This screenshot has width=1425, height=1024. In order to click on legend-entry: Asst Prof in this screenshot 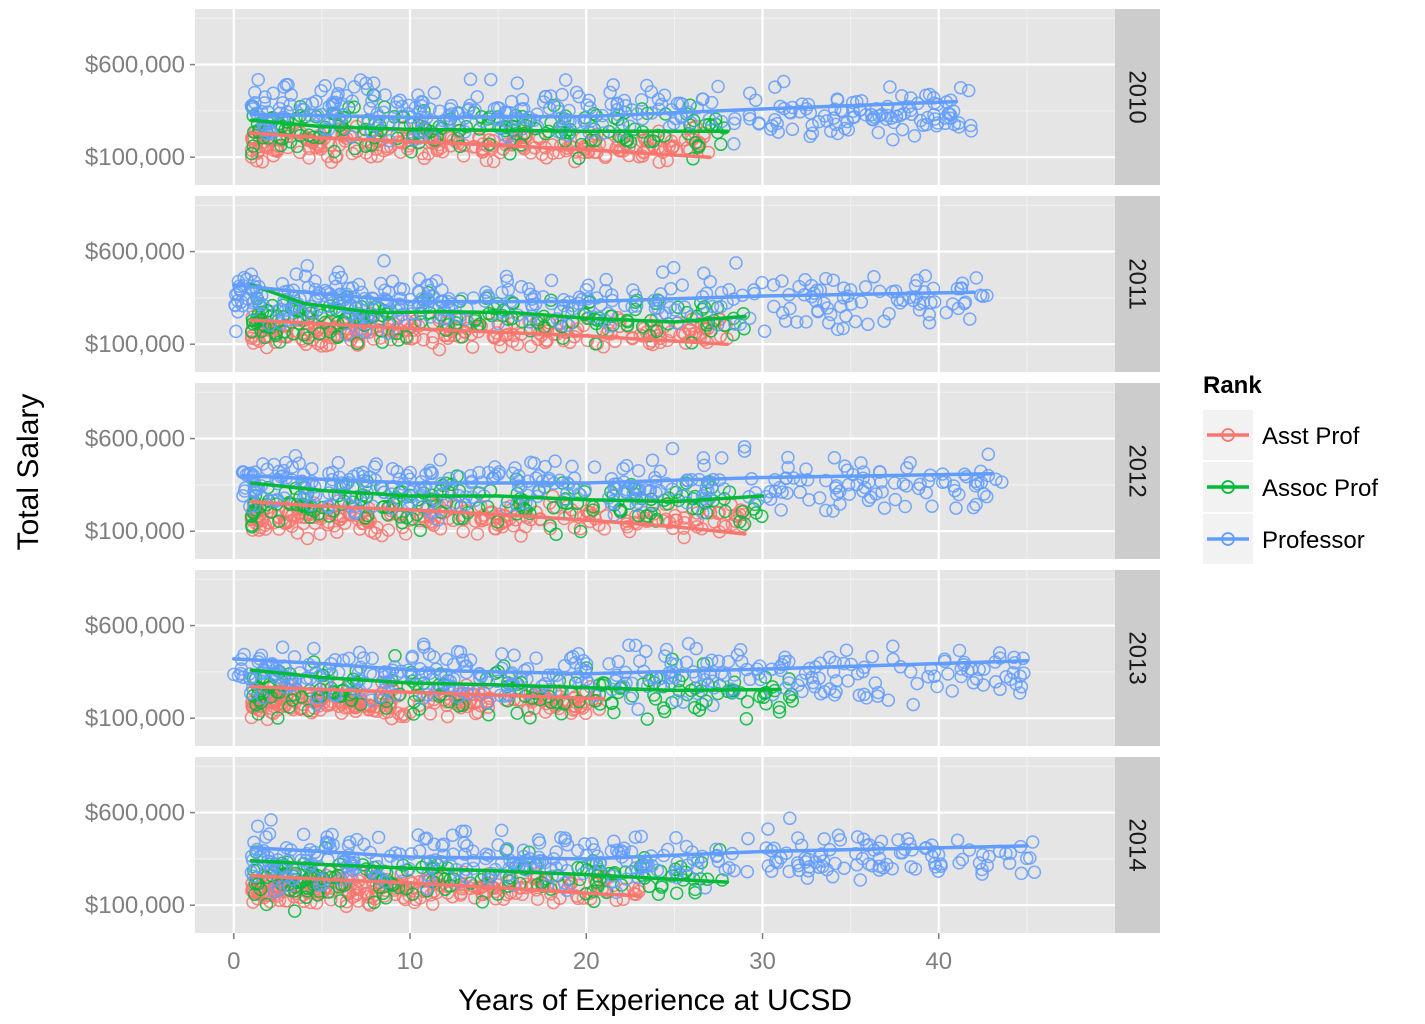, I will do `click(1281, 435)`.